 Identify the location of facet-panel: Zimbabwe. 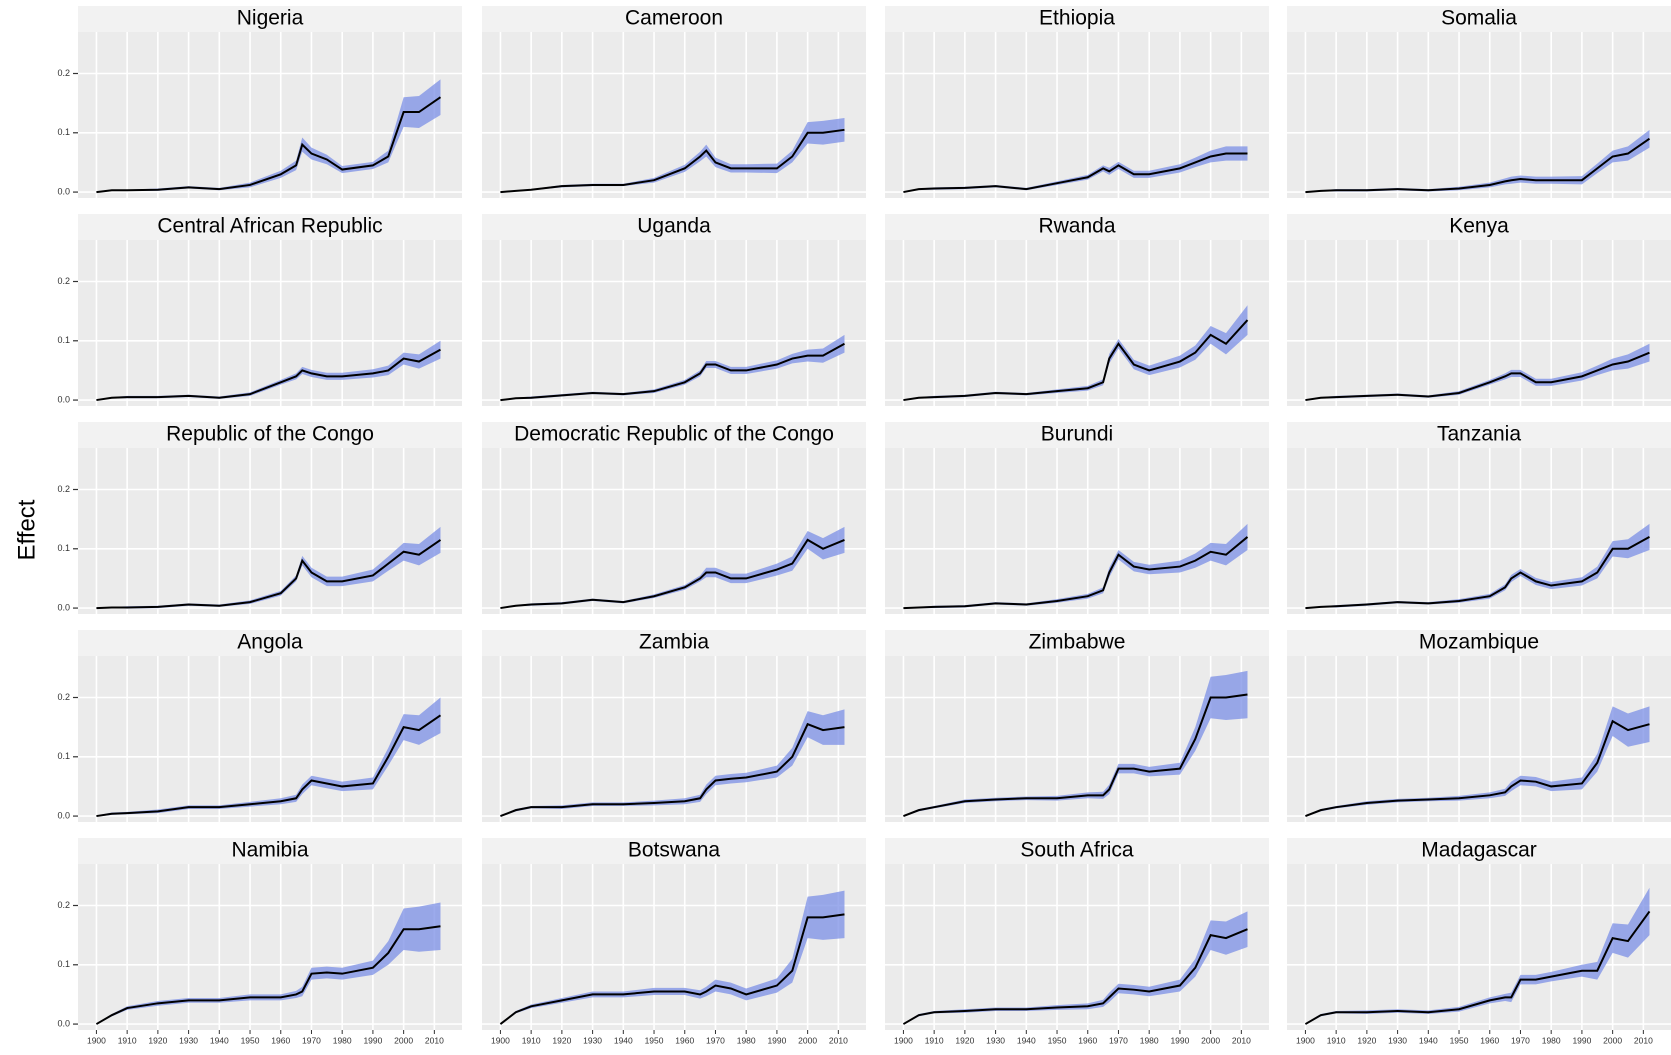
(1077, 726).